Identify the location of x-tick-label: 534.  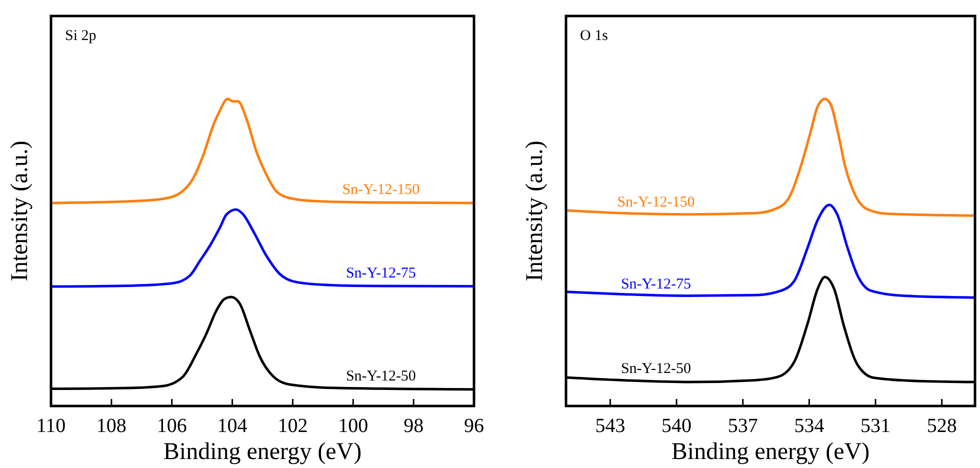
(809, 426).